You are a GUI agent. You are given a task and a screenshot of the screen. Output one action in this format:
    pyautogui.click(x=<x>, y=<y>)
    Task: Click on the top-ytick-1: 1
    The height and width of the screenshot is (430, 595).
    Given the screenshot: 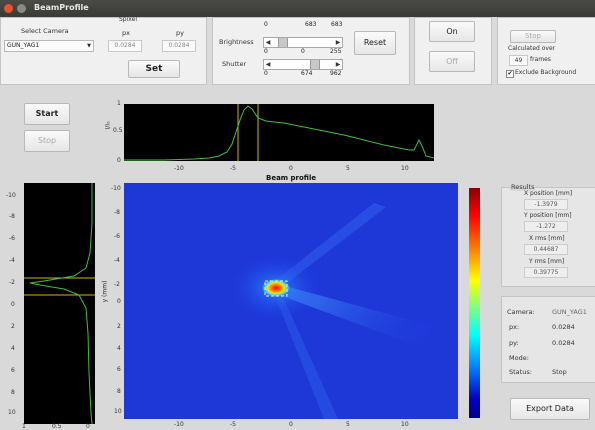 What is the action you would take?
    pyautogui.click(x=119, y=103)
    